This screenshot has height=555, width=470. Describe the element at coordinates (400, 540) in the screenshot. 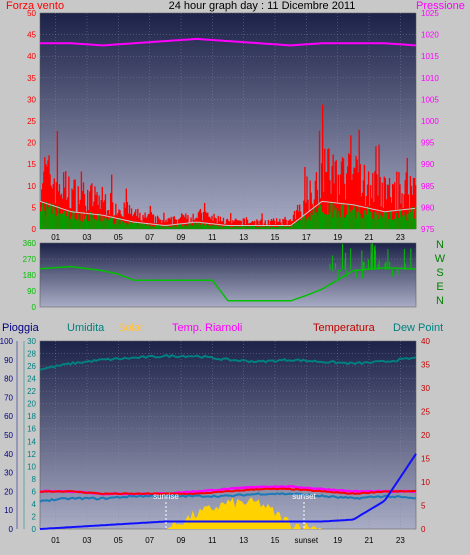

I see `bottom-hour-tick-label: 23` at that location.